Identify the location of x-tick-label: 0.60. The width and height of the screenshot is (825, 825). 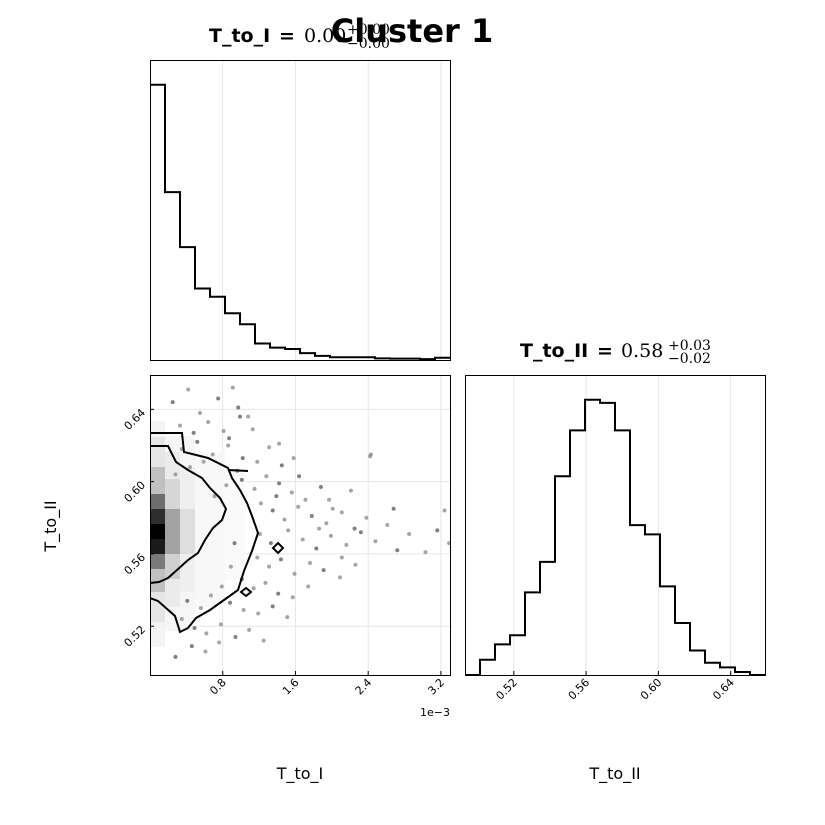
(651, 689).